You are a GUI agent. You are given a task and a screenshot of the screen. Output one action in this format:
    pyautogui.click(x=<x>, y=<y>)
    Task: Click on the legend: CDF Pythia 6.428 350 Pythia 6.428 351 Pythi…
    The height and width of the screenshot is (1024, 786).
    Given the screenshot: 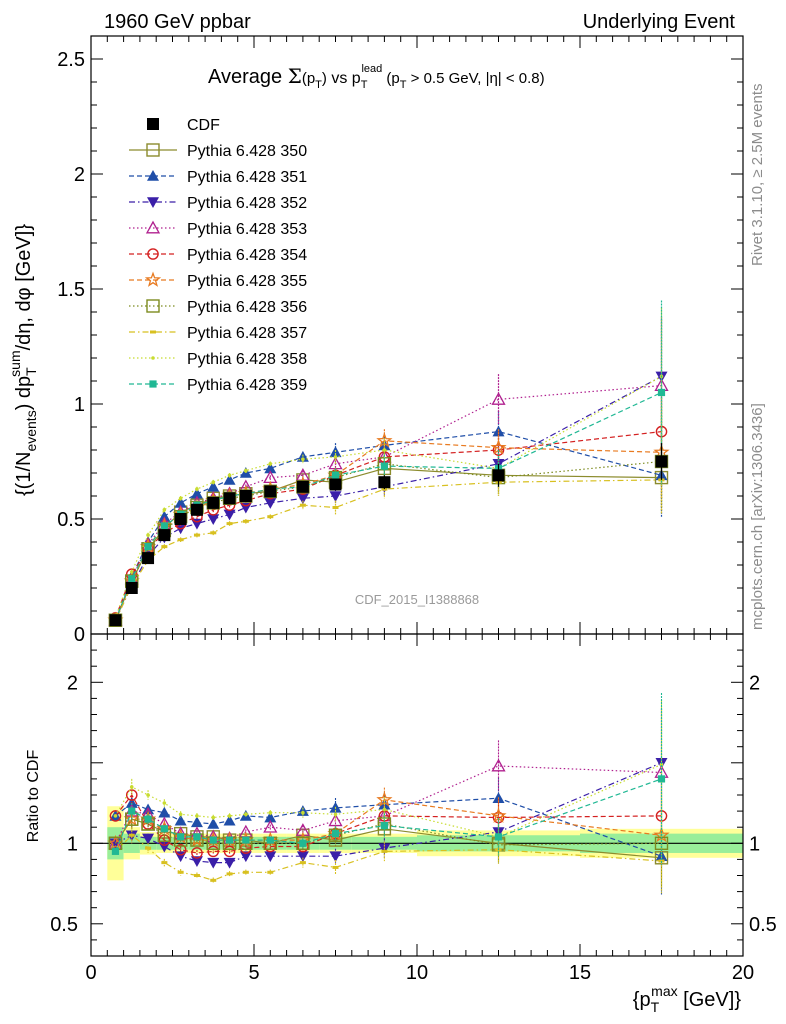 What is the action you would take?
    pyautogui.click(x=218, y=255)
    